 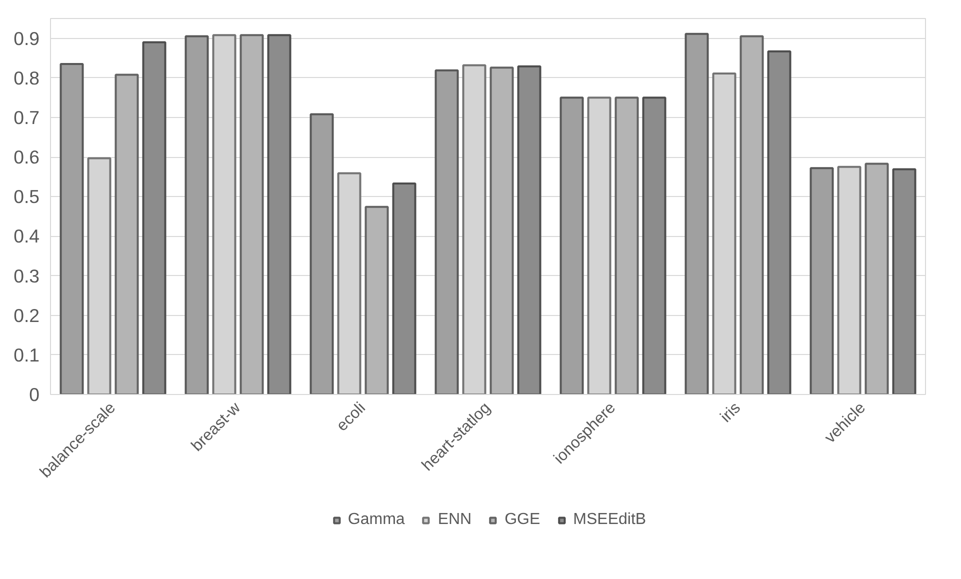 I want to click on legend-label: GGE, so click(x=522, y=520).